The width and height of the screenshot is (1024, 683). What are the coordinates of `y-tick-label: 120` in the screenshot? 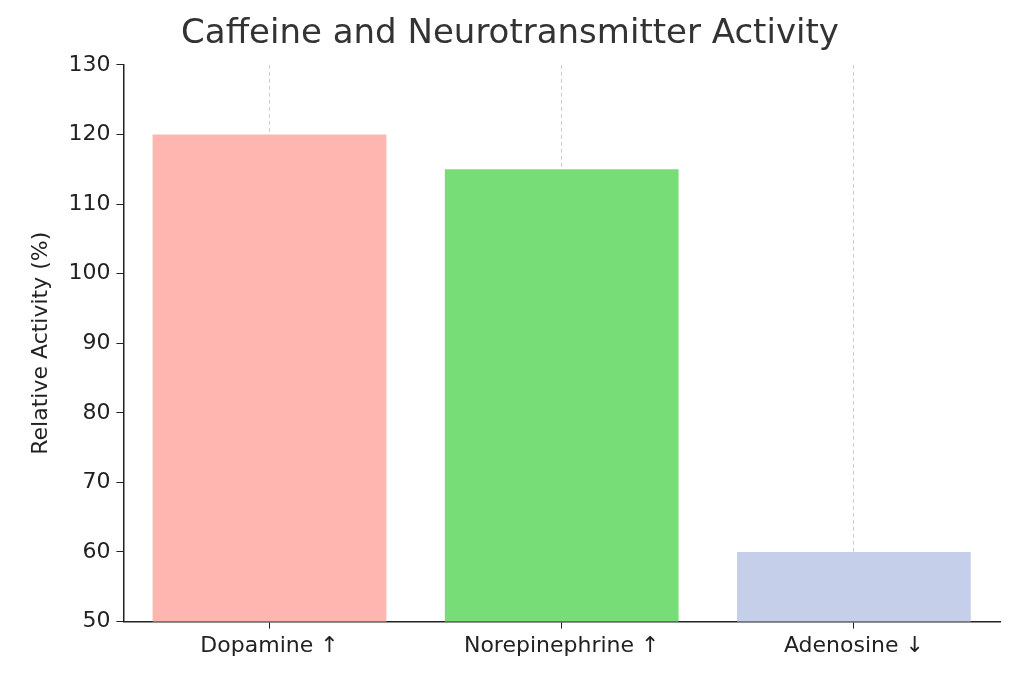 It's located at (89, 133).